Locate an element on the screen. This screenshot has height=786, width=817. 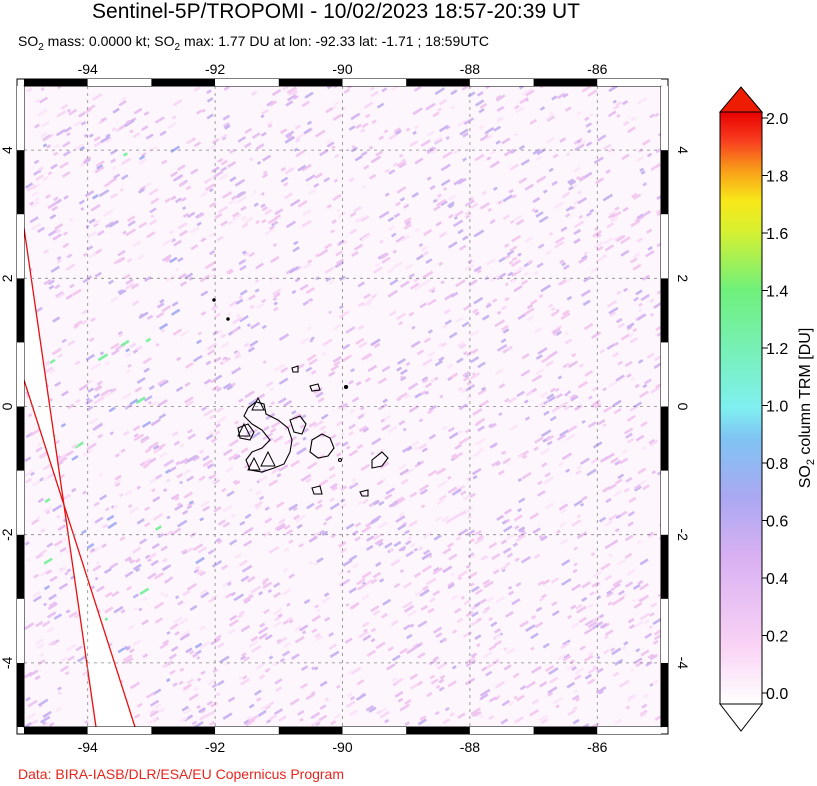
colorbar-tick-label: 0.4 is located at coordinates (777, 579).